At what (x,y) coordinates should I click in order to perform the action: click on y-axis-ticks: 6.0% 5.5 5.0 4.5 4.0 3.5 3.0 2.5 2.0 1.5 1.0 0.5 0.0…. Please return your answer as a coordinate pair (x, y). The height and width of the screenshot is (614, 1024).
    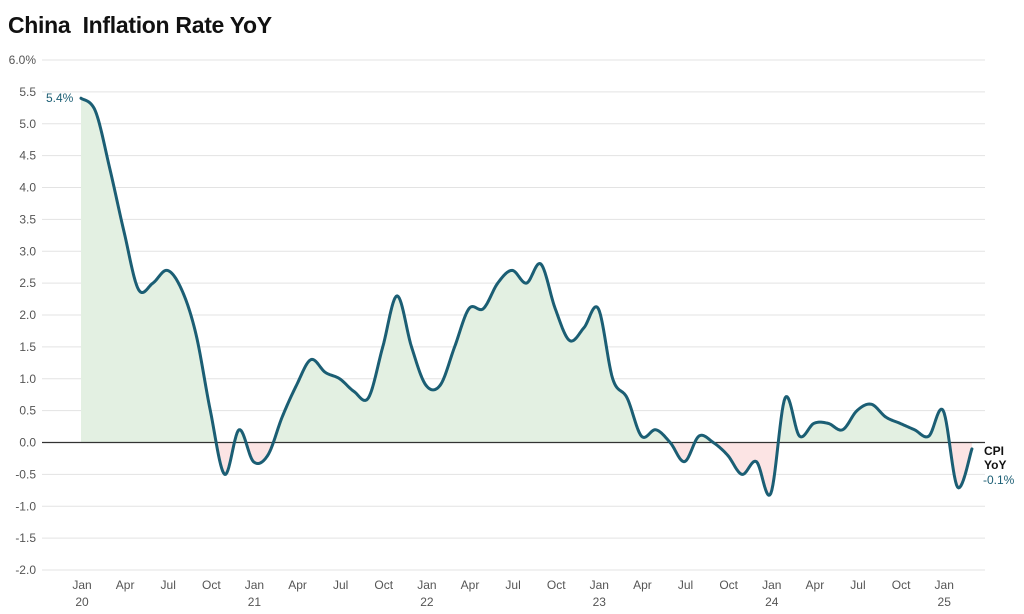
    Looking at the image, I should click on (23, 315).